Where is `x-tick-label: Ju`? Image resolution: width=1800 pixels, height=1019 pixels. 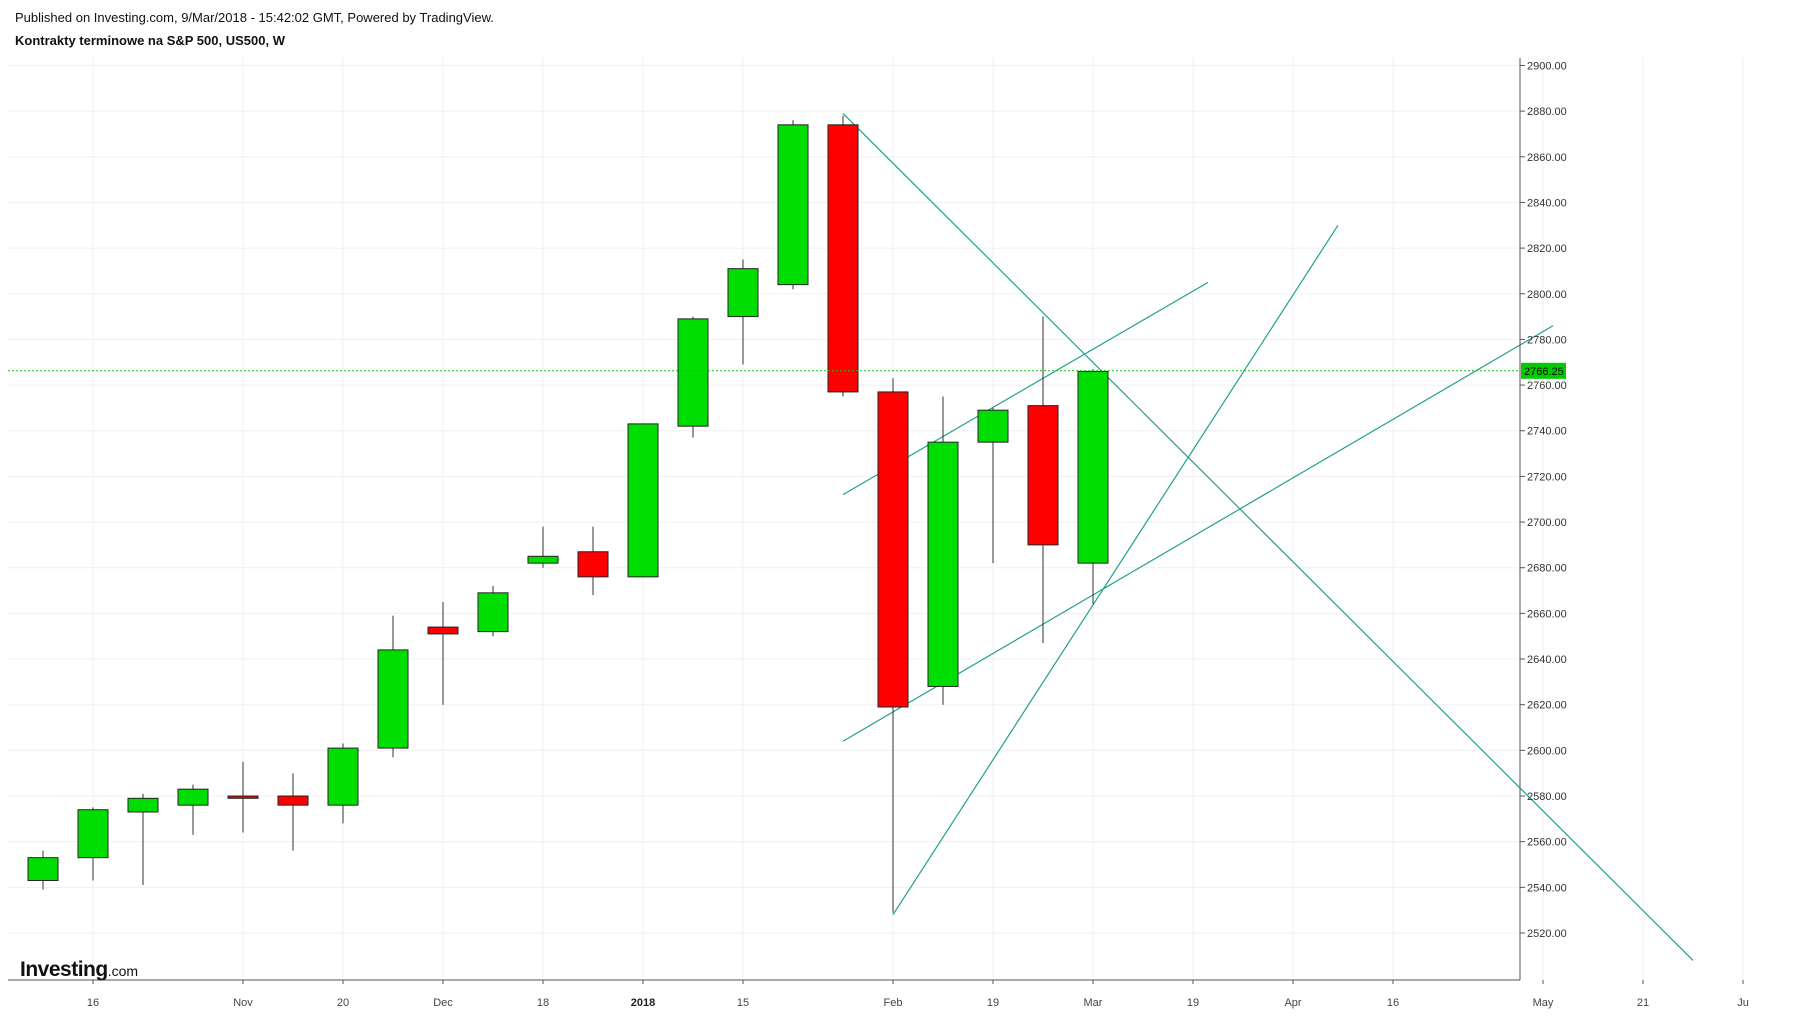
x-tick-label: Ju is located at coordinates (1743, 1003).